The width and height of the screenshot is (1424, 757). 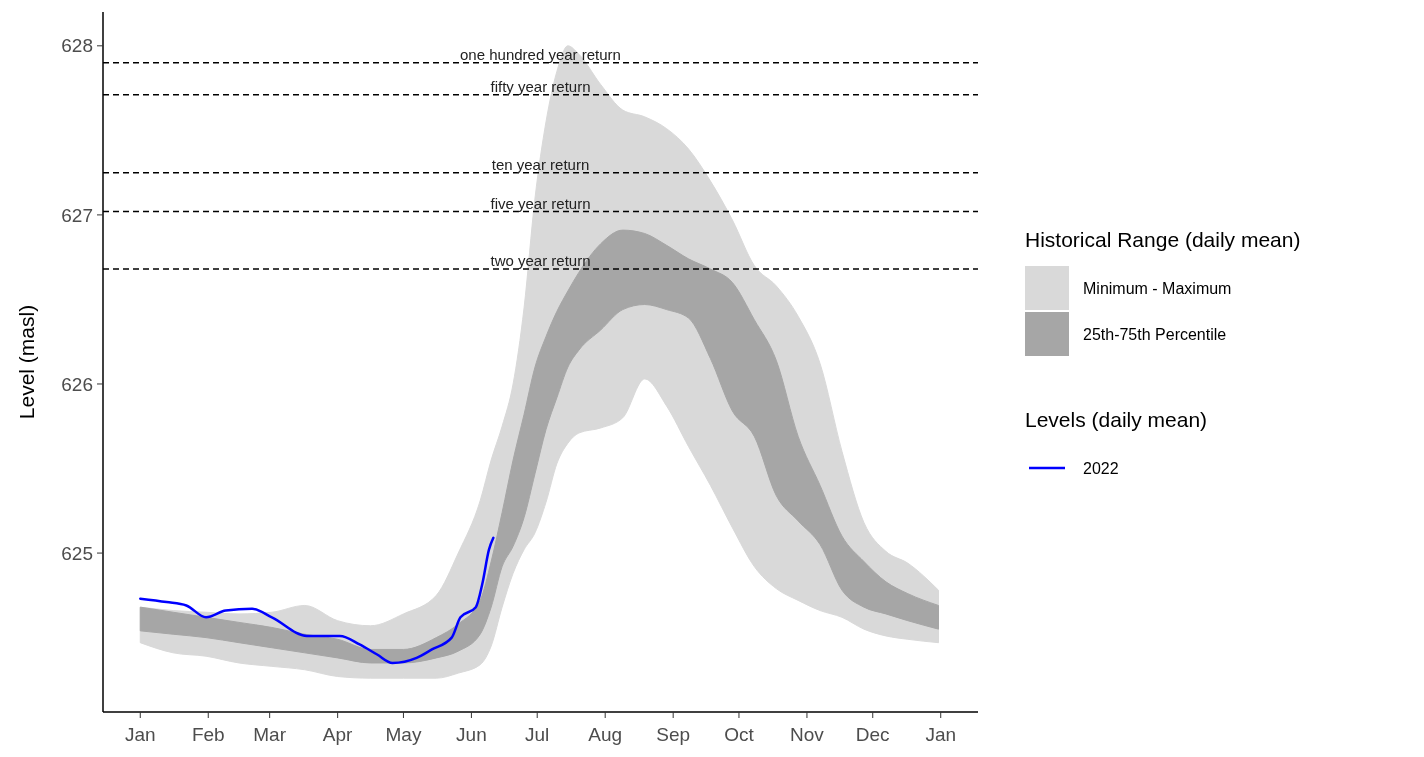 What do you see at coordinates (338, 734) in the screenshot?
I see `x-tick-label: Apr` at bounding box center [338, 734].